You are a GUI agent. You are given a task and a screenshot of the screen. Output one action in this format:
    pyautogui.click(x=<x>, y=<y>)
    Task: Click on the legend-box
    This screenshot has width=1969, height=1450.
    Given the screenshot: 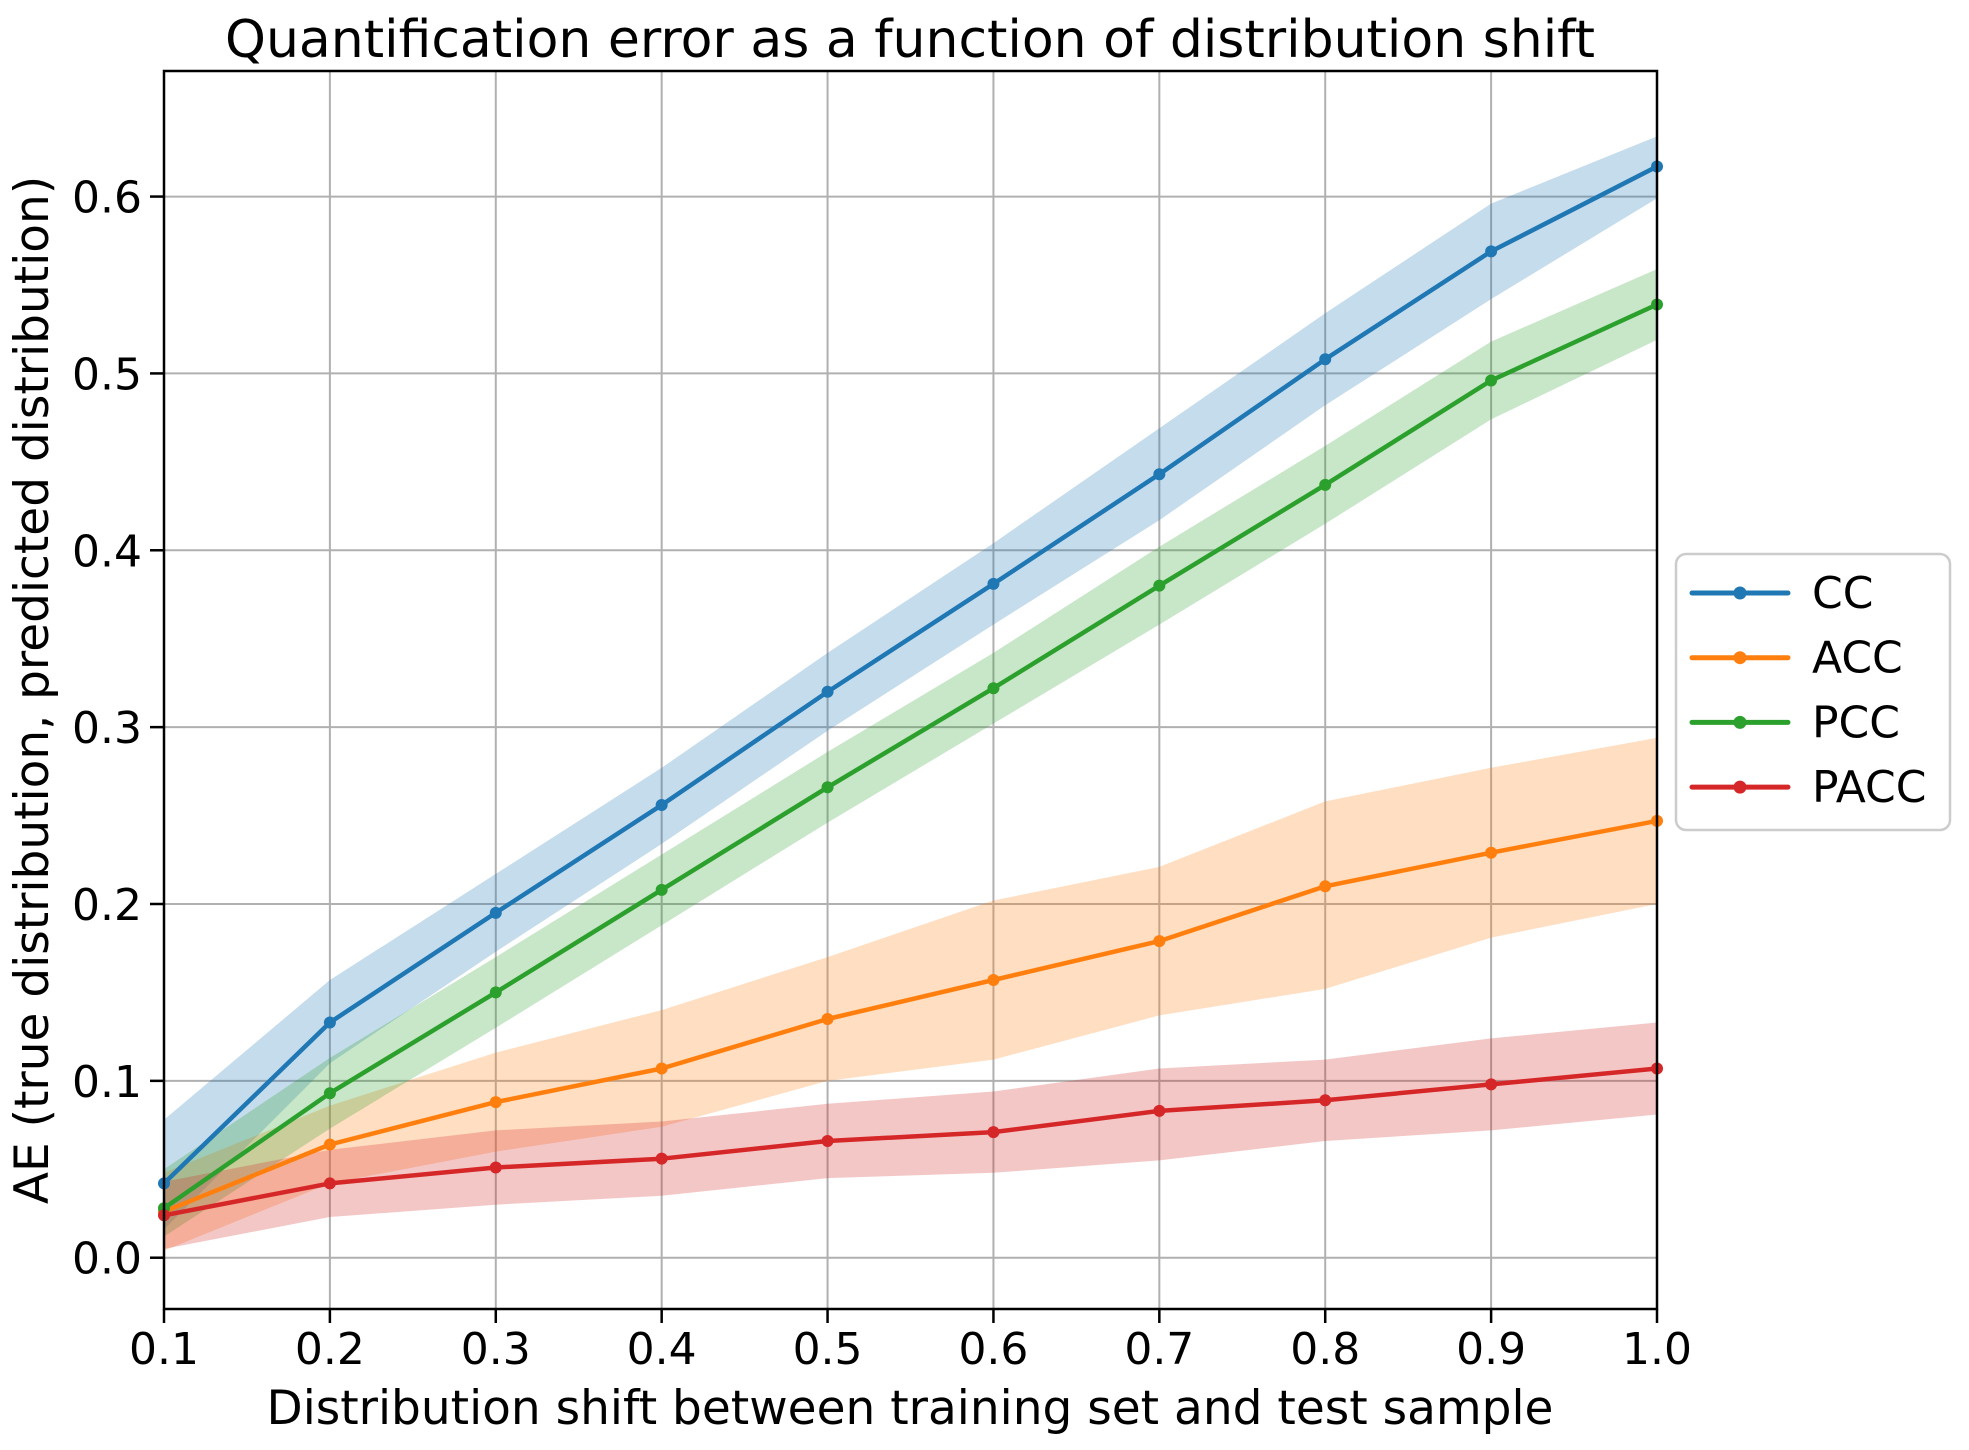 What is the action you would take?
    pyautogui.click(x=1813, y=692)
    